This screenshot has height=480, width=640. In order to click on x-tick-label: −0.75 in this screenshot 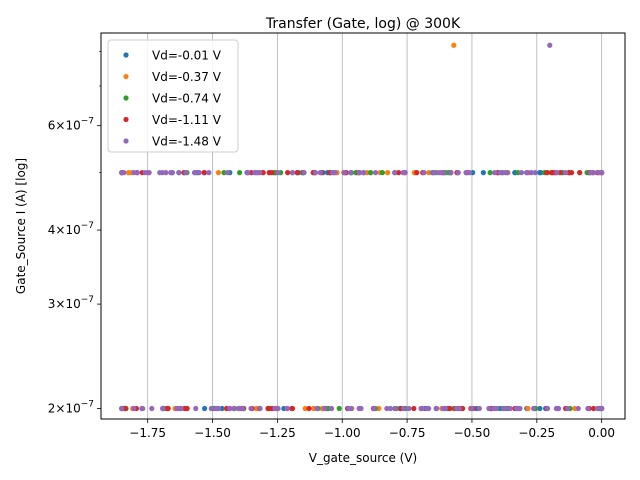, I will do `click(407, 433)`.